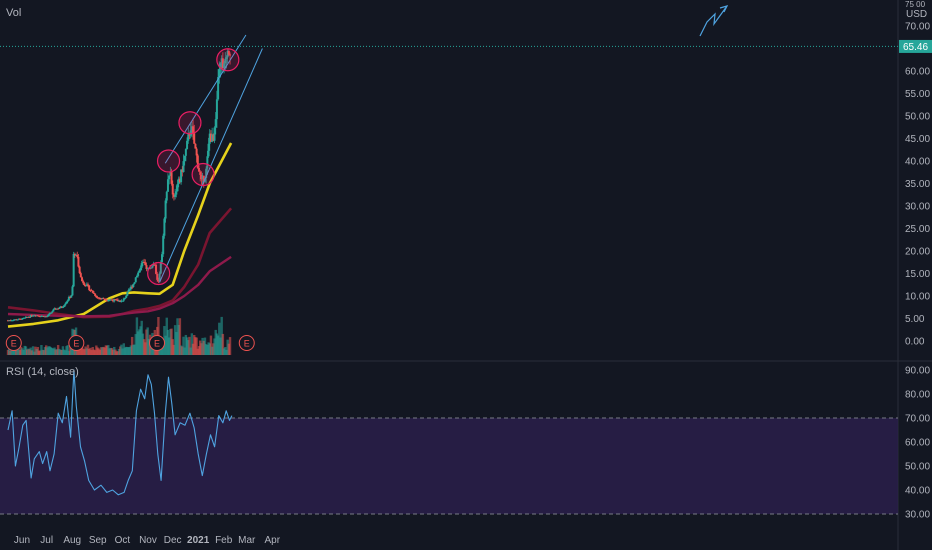  I want to click on rsi-line, so click(120, 432).